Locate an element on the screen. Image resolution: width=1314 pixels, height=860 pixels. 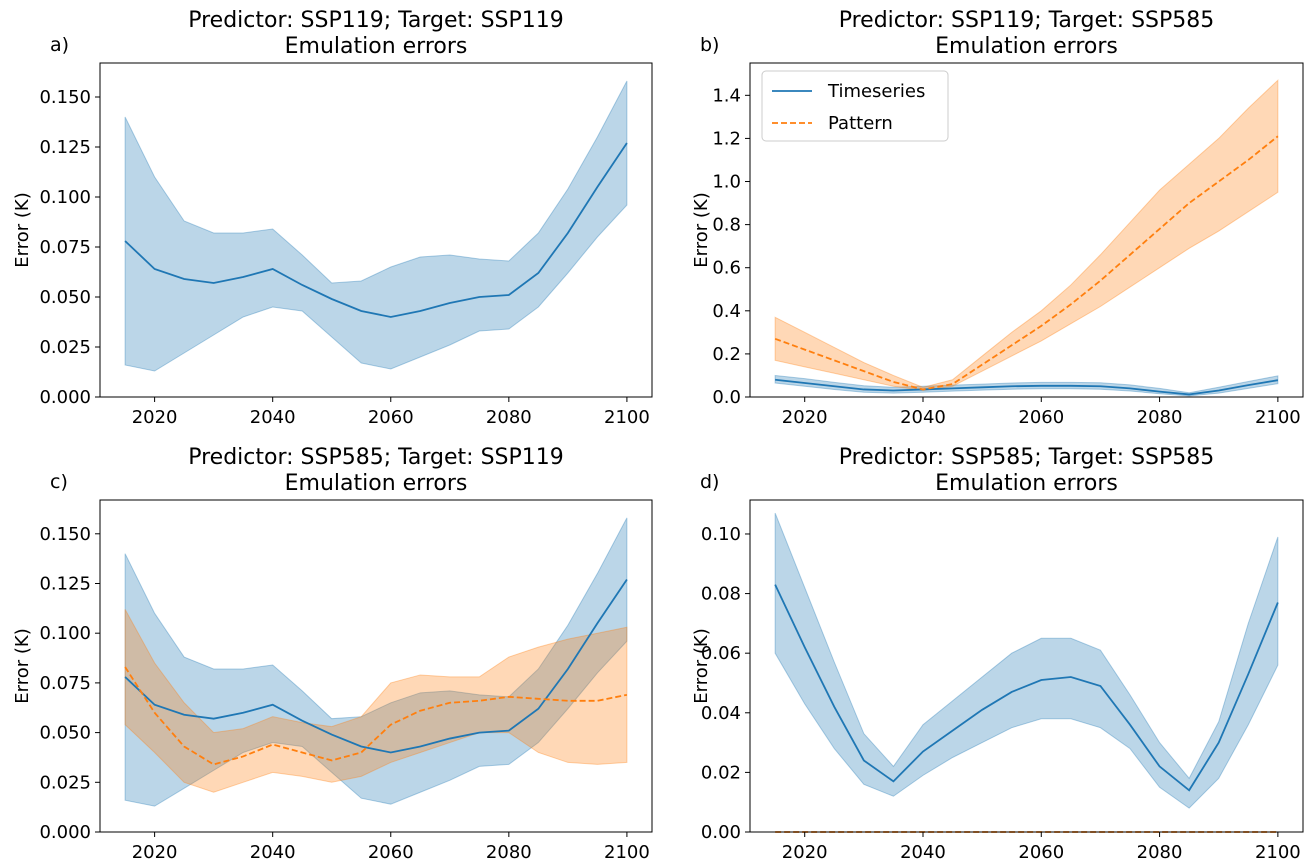
y-tick-label: 0.4 is located at coordinates (726, 311).